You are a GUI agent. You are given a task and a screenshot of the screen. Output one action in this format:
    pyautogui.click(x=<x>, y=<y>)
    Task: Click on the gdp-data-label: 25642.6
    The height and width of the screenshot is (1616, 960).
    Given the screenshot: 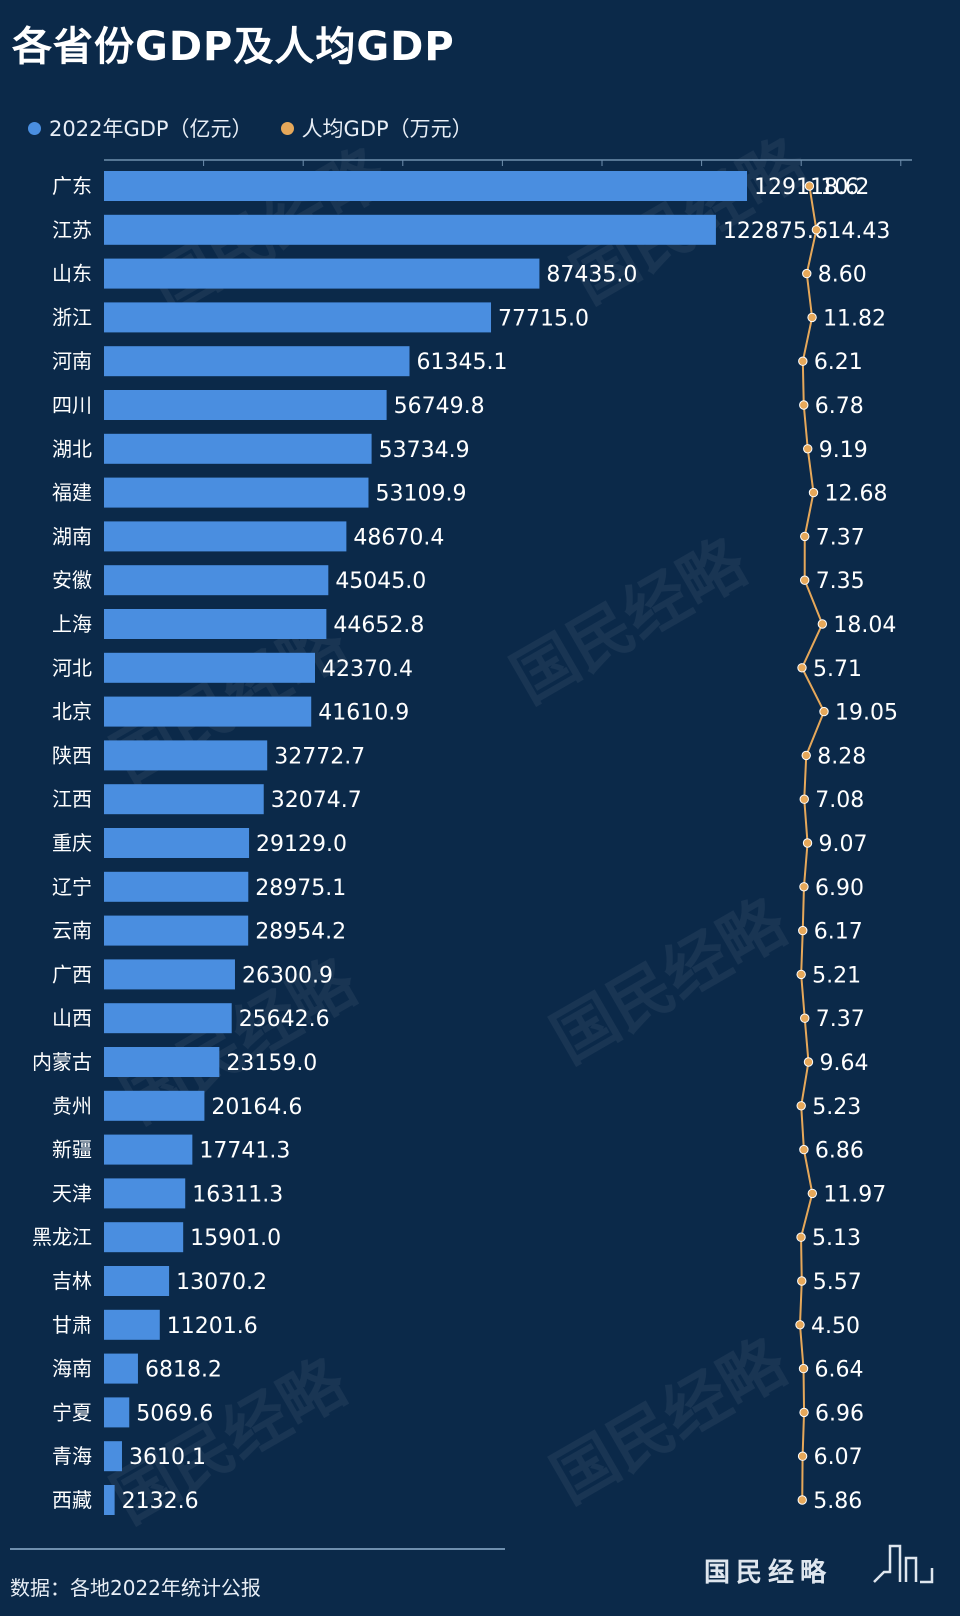 What is the action you would take?
    pyautogui.click(x=284, y=1019)
    